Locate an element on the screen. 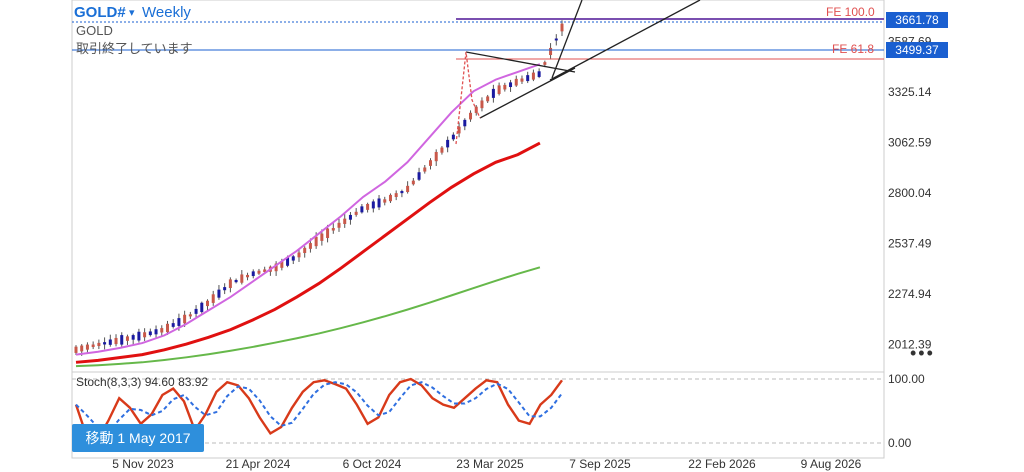 The height and width of the screenshot is (472, 1024). y-tick-label: 3062.59 is located at coordinates (910, 143).